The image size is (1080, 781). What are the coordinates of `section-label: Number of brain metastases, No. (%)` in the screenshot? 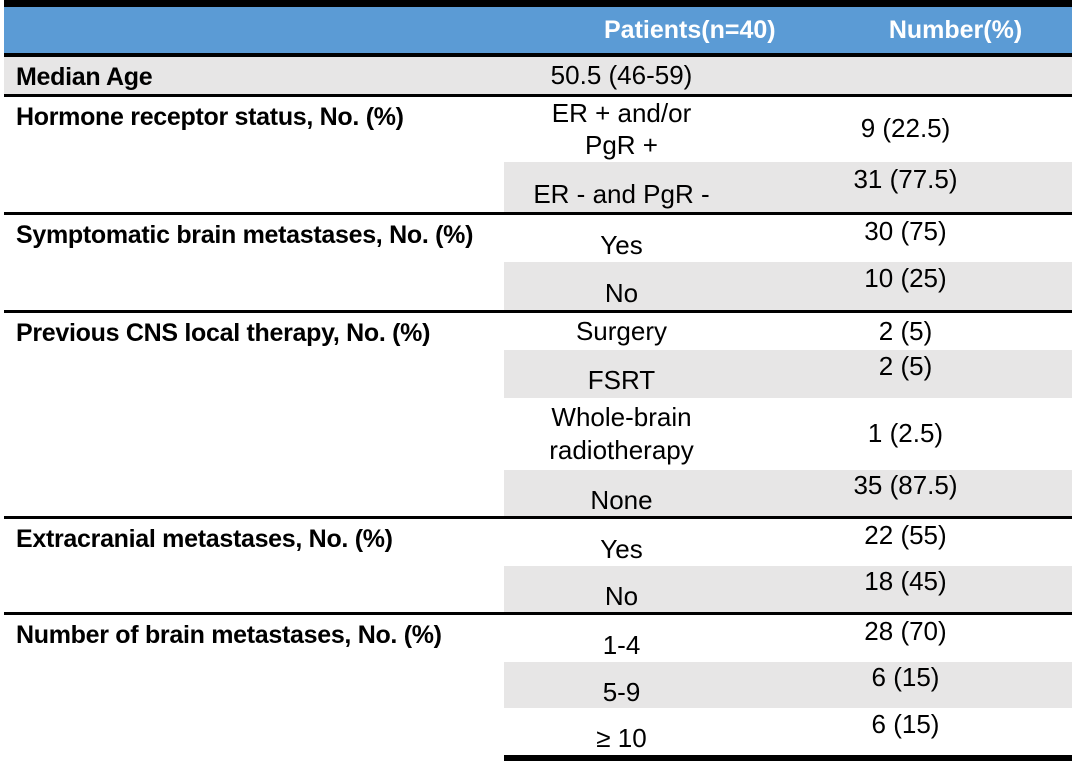 It's located at (254, 685).